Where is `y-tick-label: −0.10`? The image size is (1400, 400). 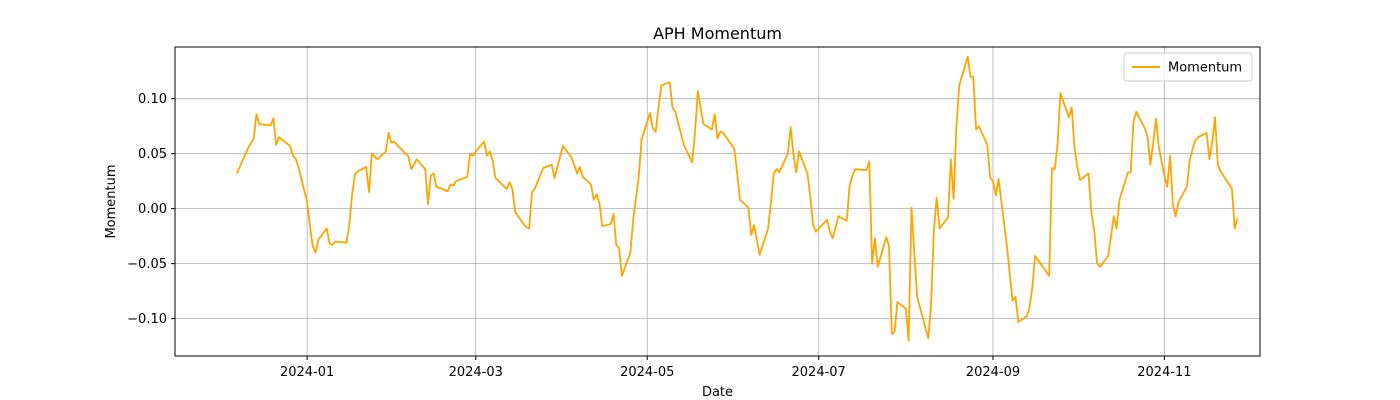 y-tick-label: −0.10 is located at coordinates (147, 319).